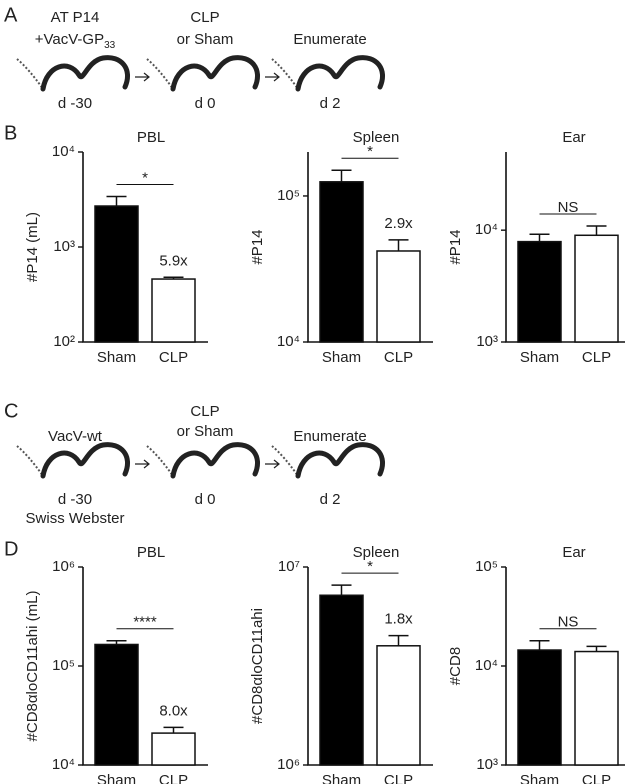 Image resolution: width=625 pixels, height=784 pixels. What do you see at coordinates (151, 552) in the screenshot?
I see `chart-title: PBL` at bounding box center [151, 552].